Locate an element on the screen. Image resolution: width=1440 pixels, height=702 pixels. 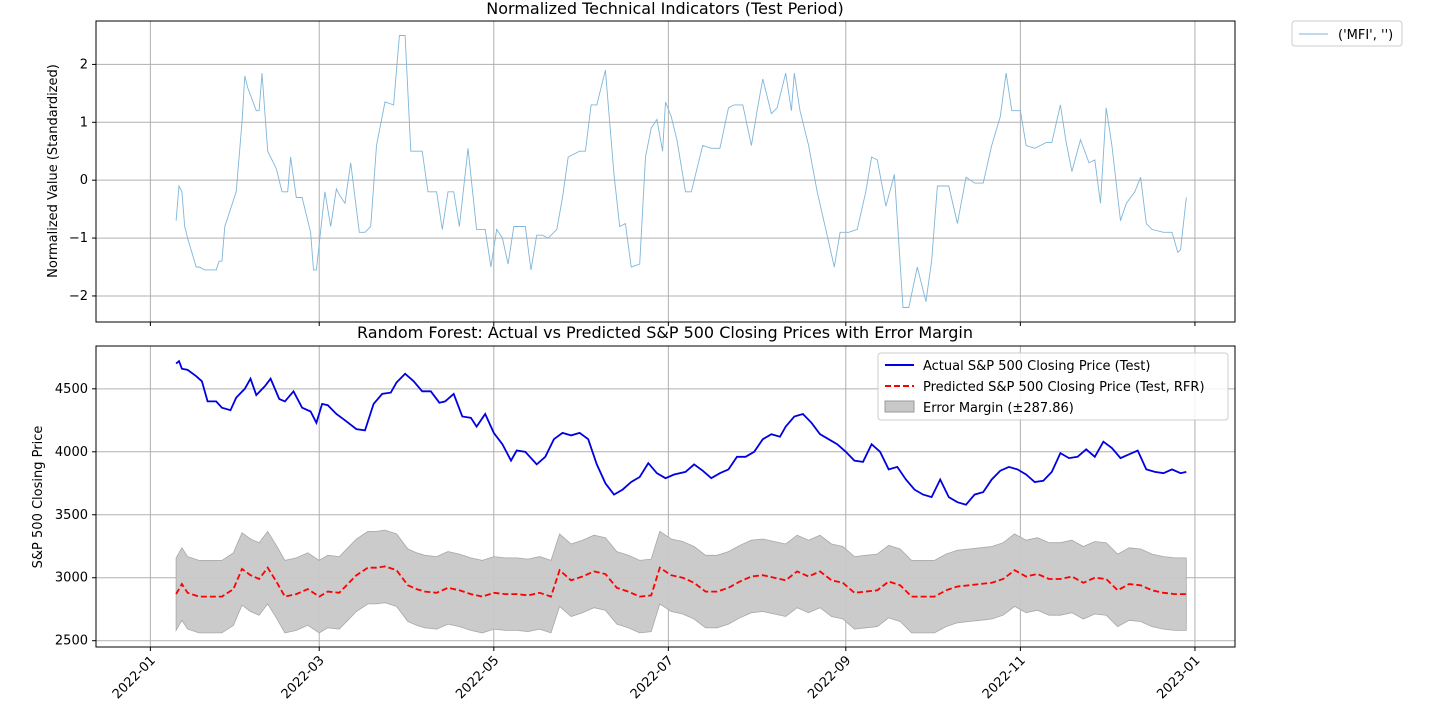
x-tick-label: 2022-03 is located at coordinates (303, 677).